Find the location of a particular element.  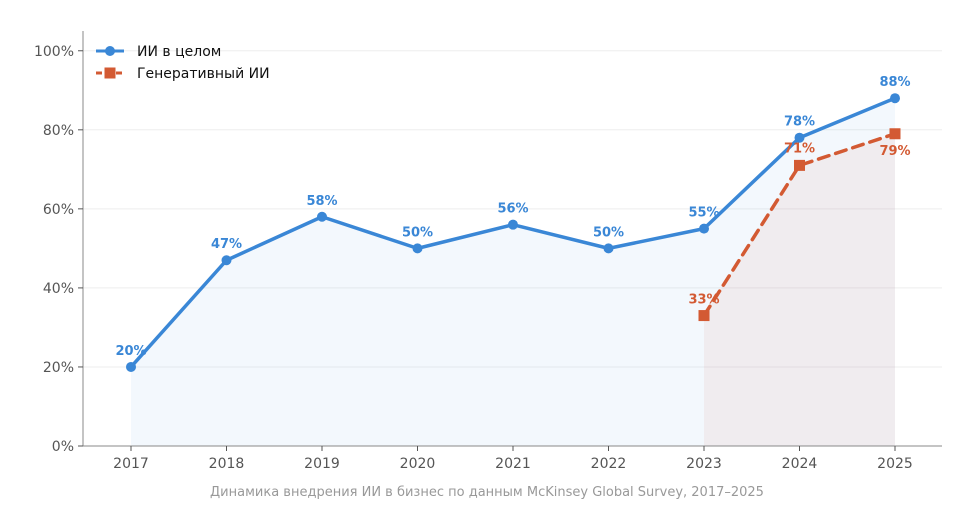

x-tick-label-2021: 2021 is located at coordinates (513, 464).